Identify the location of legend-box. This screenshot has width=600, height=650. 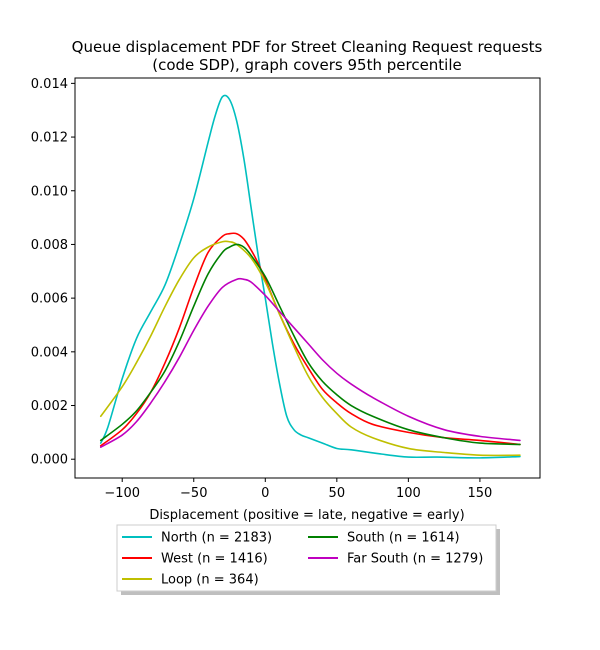
(306, 558).